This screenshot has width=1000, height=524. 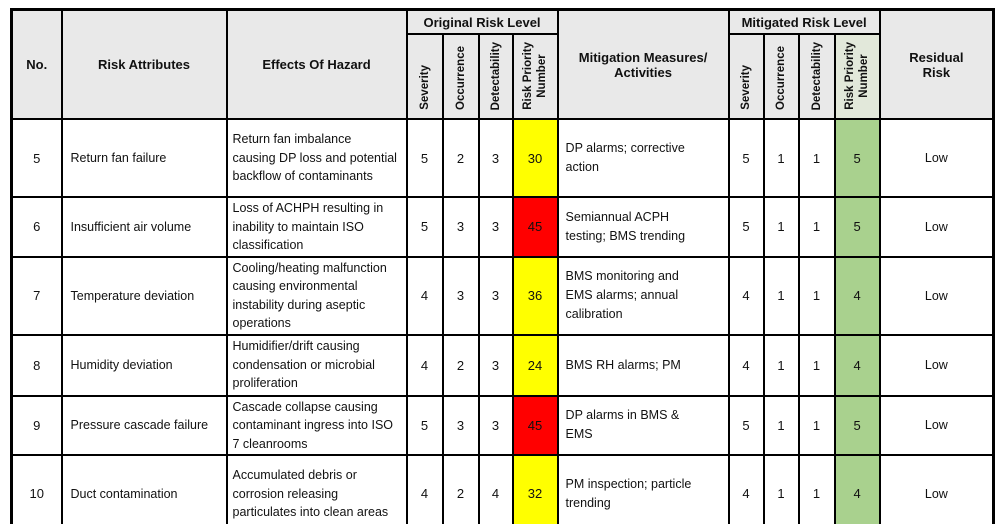 I want to click on risk-attribute-cell: Return fan failure, so click(x=144, y=158).